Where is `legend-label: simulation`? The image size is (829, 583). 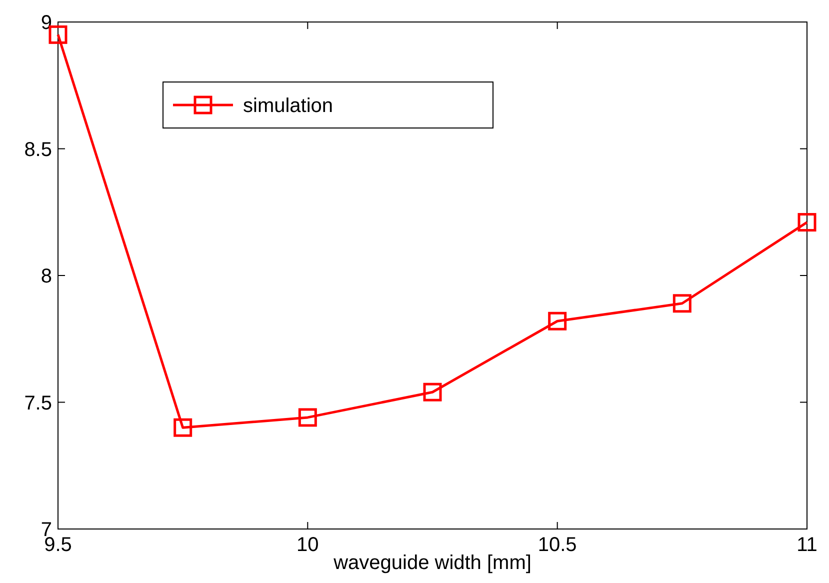 legend-label: simulation is located at coordinates (288, 106).